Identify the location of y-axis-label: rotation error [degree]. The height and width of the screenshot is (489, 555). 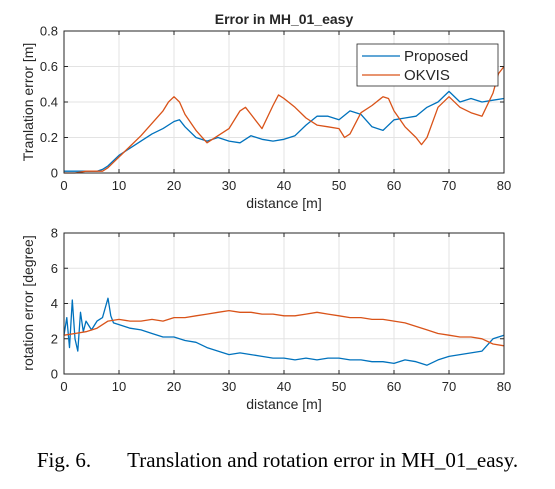
(28, 302).